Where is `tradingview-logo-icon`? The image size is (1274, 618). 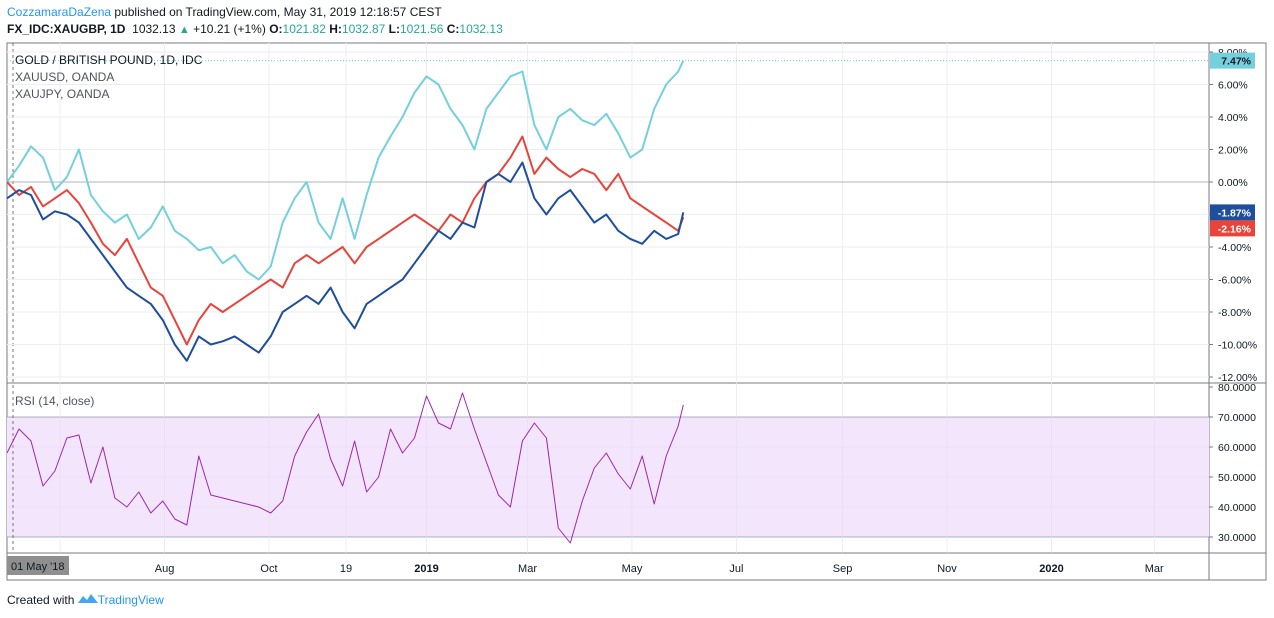
tradingview-logo-icon is located at coordinates (87, 598).